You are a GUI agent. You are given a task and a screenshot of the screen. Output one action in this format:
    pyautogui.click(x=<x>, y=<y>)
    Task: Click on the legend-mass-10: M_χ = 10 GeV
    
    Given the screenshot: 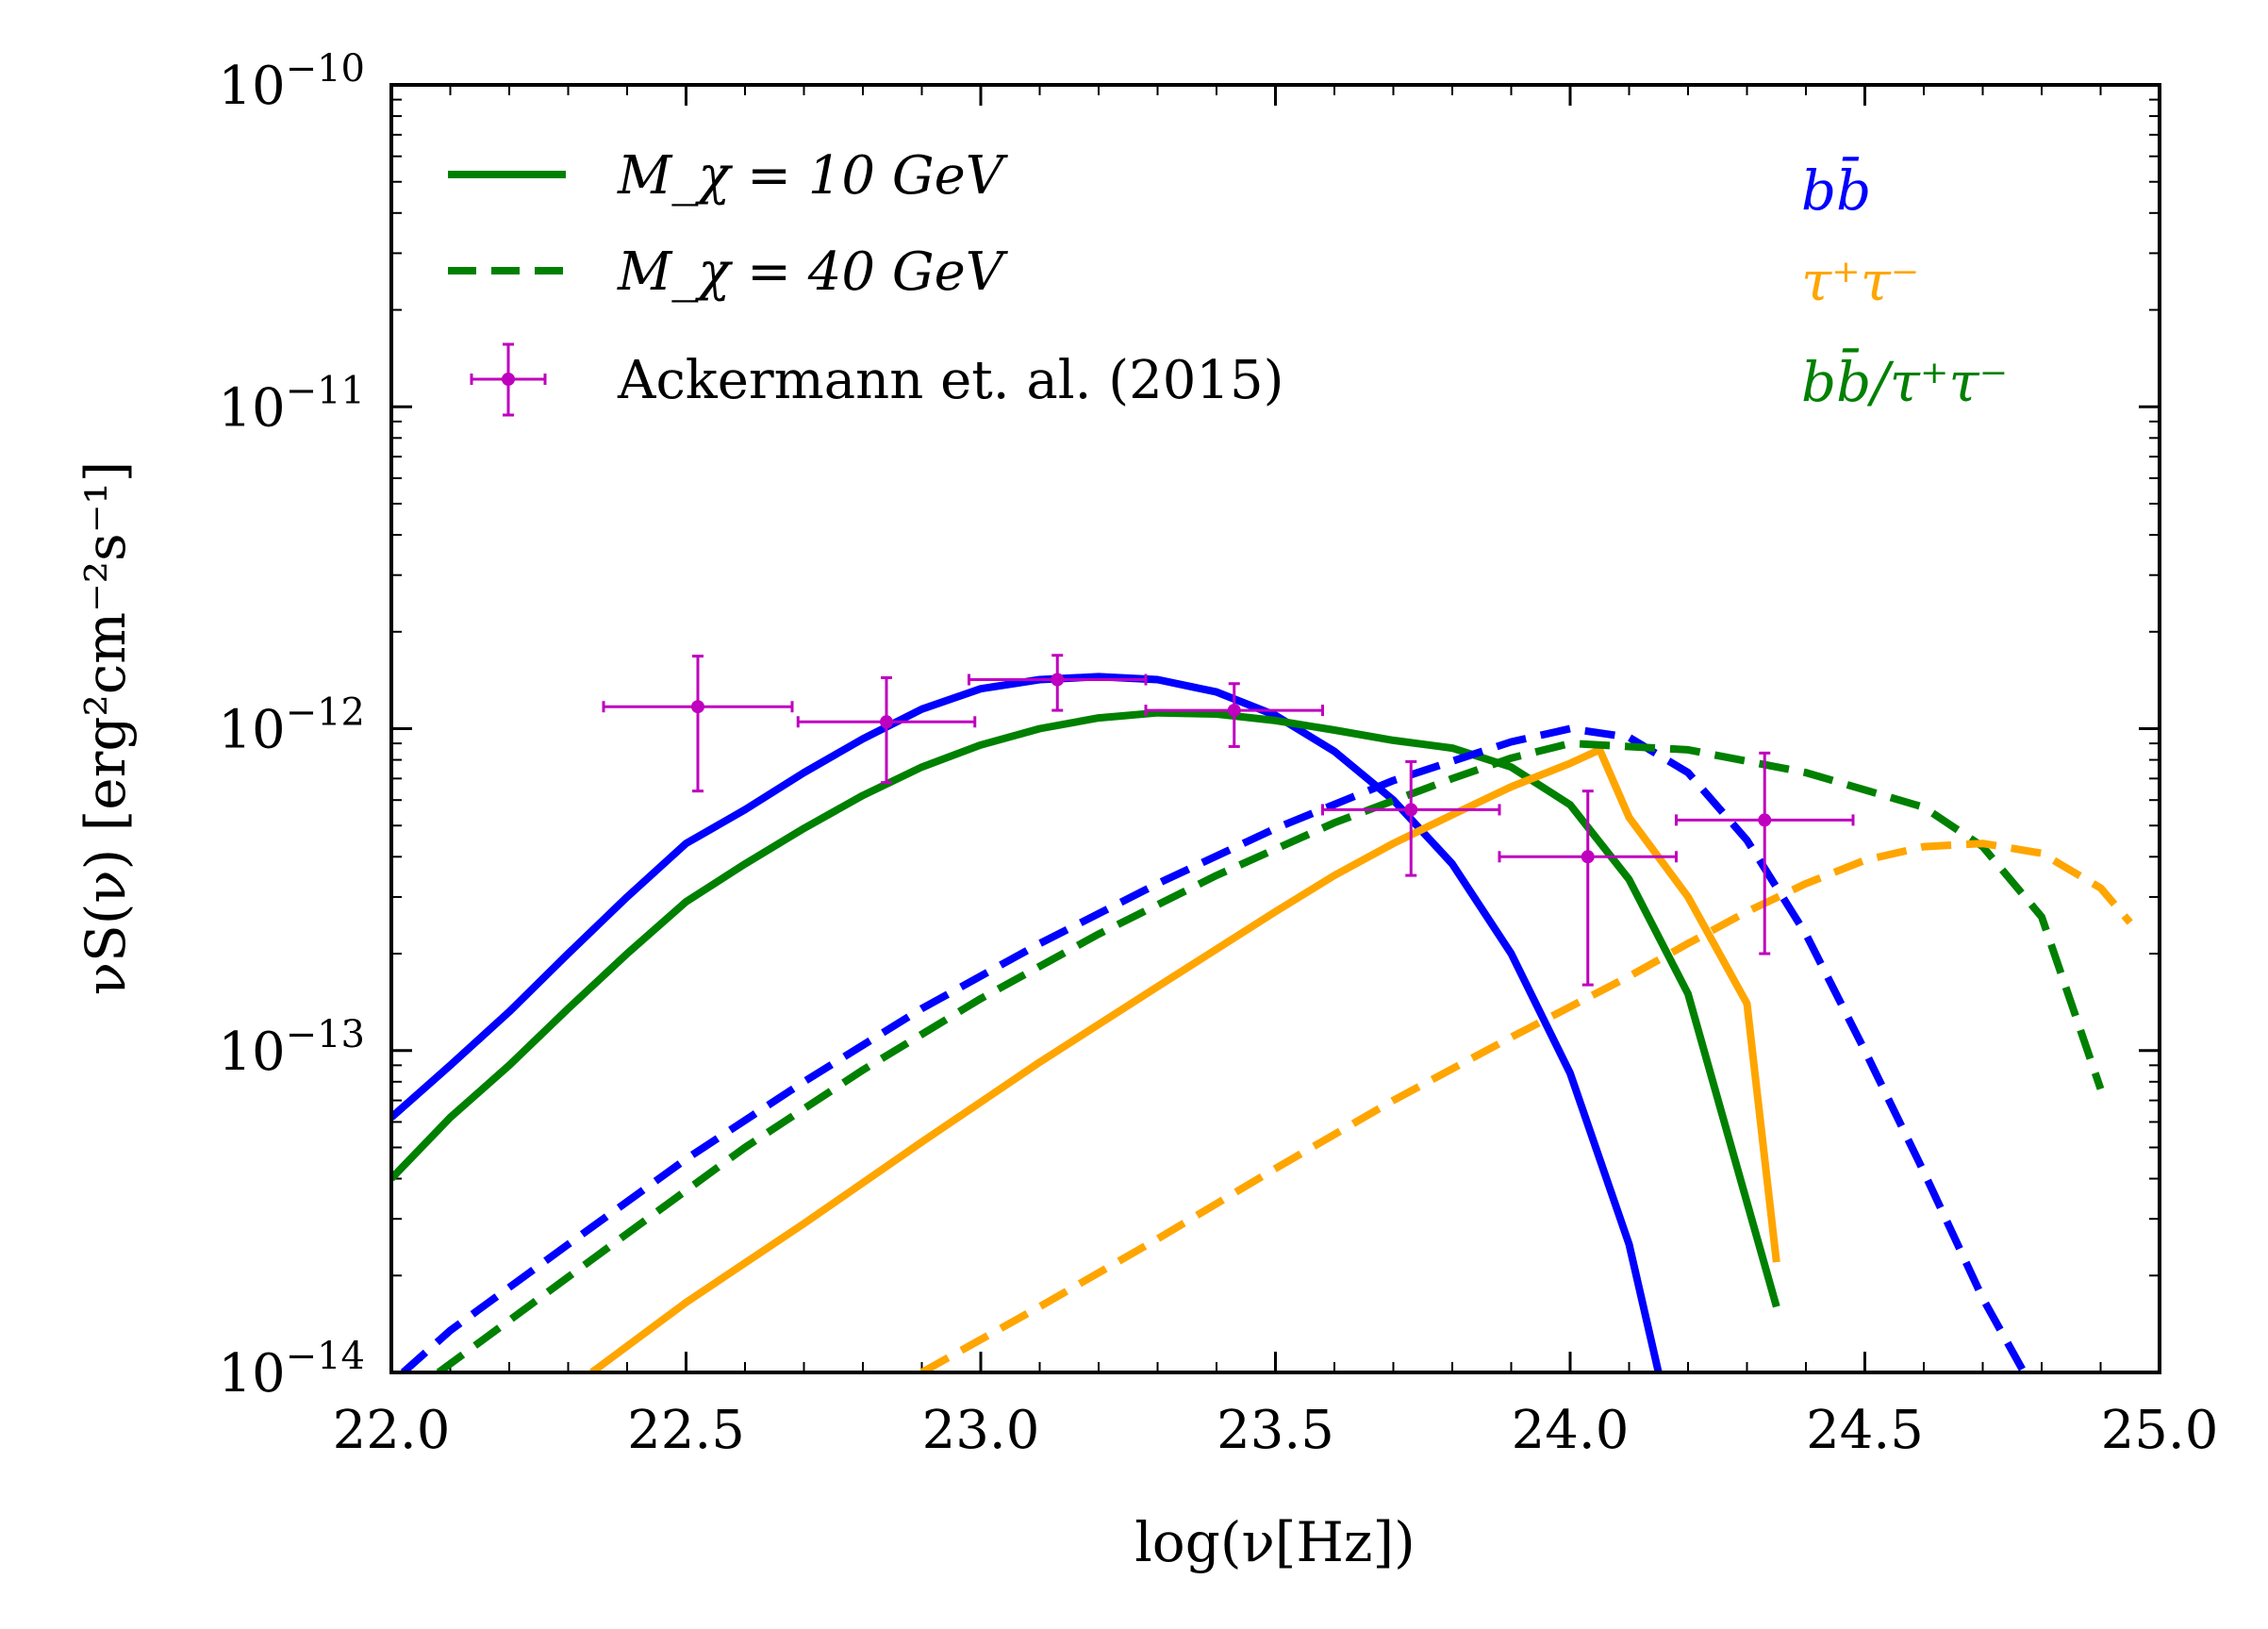 What is the action you would take?
    pyautogui.click(x=813, y=176)
    